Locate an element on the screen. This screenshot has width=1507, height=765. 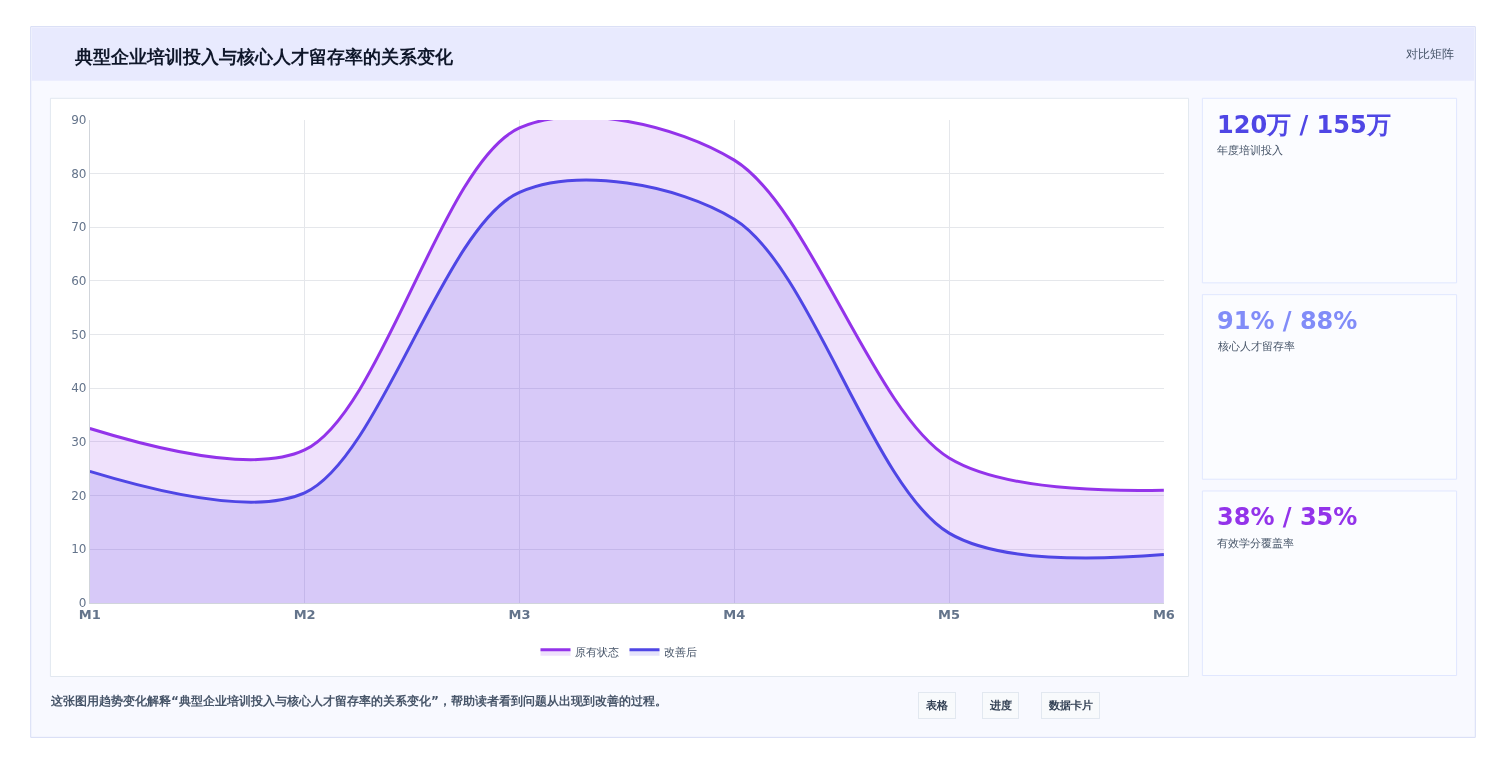
y-tick-label: 30 is located at coordinates (79, 442).